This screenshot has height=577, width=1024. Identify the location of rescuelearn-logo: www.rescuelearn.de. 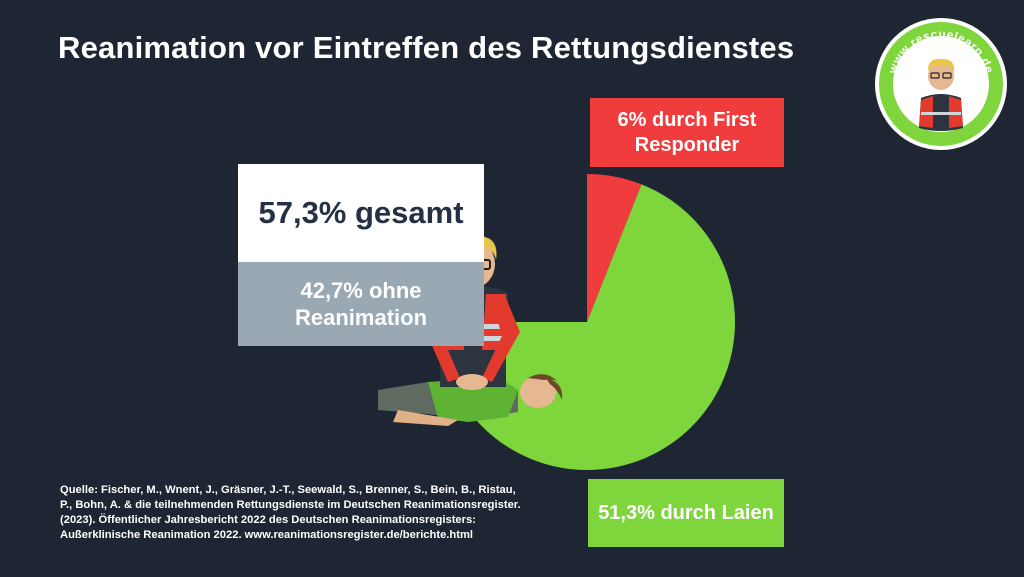
(941, 84).